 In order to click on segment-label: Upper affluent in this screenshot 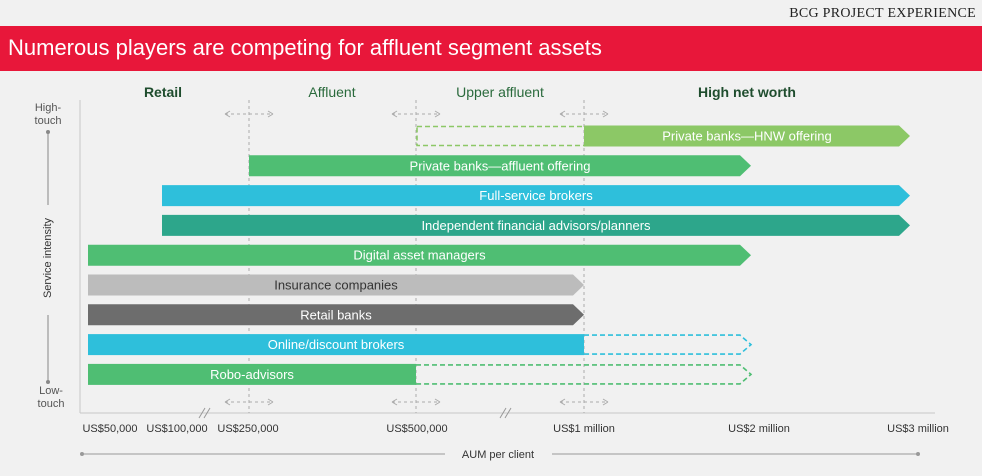, I will do `click(500, 92)`.